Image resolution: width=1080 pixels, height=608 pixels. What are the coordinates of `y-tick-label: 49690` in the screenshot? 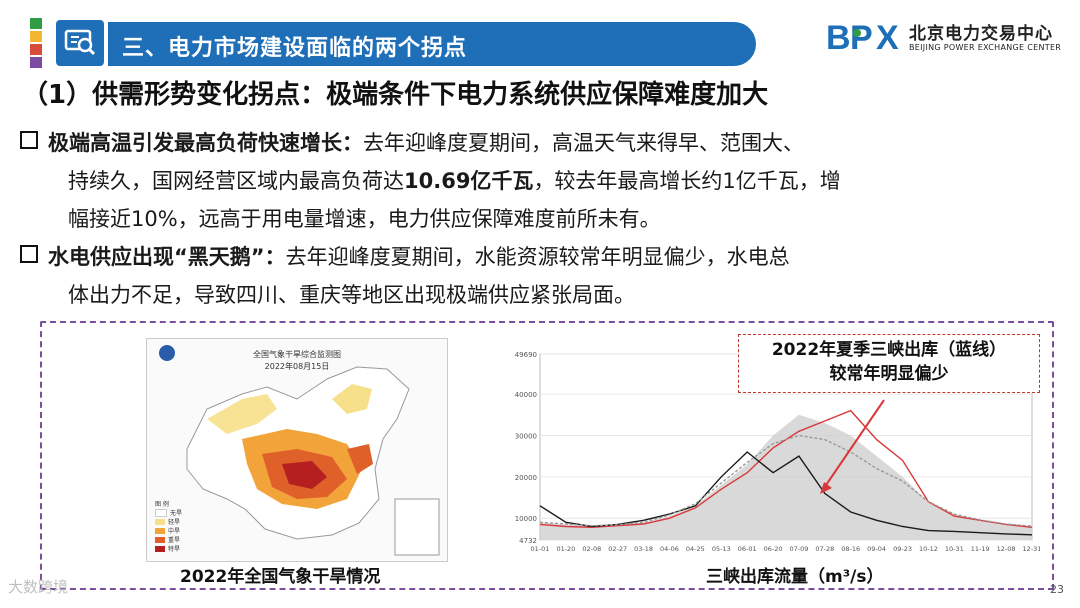 It's located at (526, 355).